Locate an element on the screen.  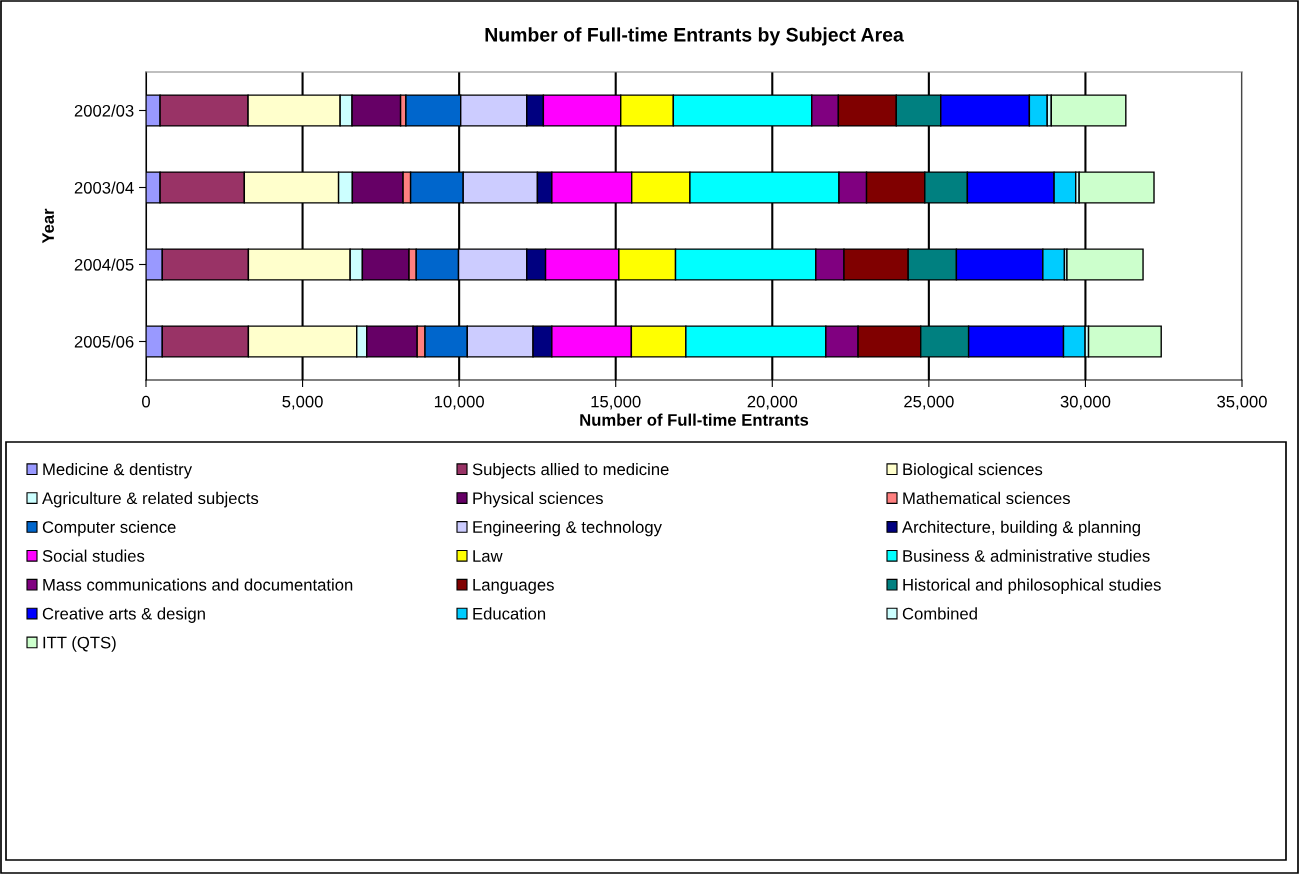
legend-label: Creative arts & design is located at coordinates (123, 615).